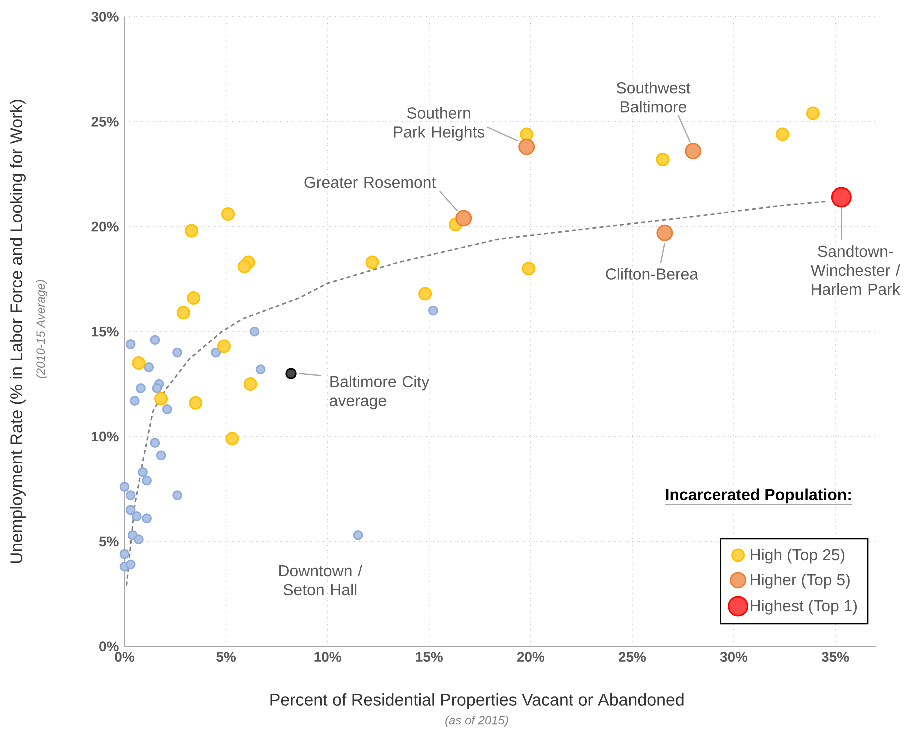 Image resolution: width=908 pixels, height=733 pixels. Describe the element at coordinates (105, 17) in the screenshot. I see `y-tick-label: 30%` at that location.